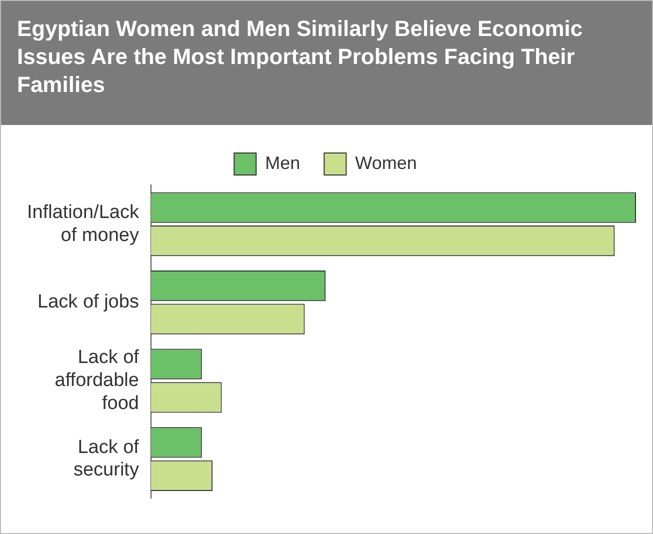  What do you see at coordinates (97, 380) in the screenshot?
I see `y-tick-label: Lack of affordable food` at bounding box center [97, 380].